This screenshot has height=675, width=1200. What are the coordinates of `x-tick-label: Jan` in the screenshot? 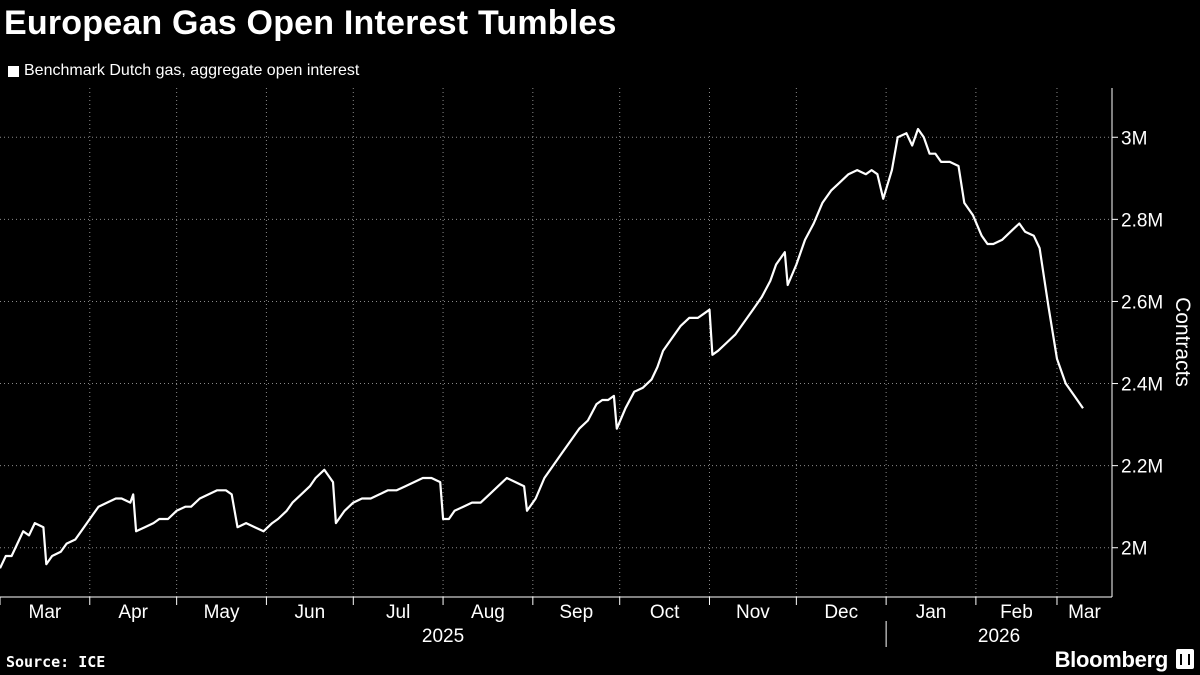 It's located at (931, 612).